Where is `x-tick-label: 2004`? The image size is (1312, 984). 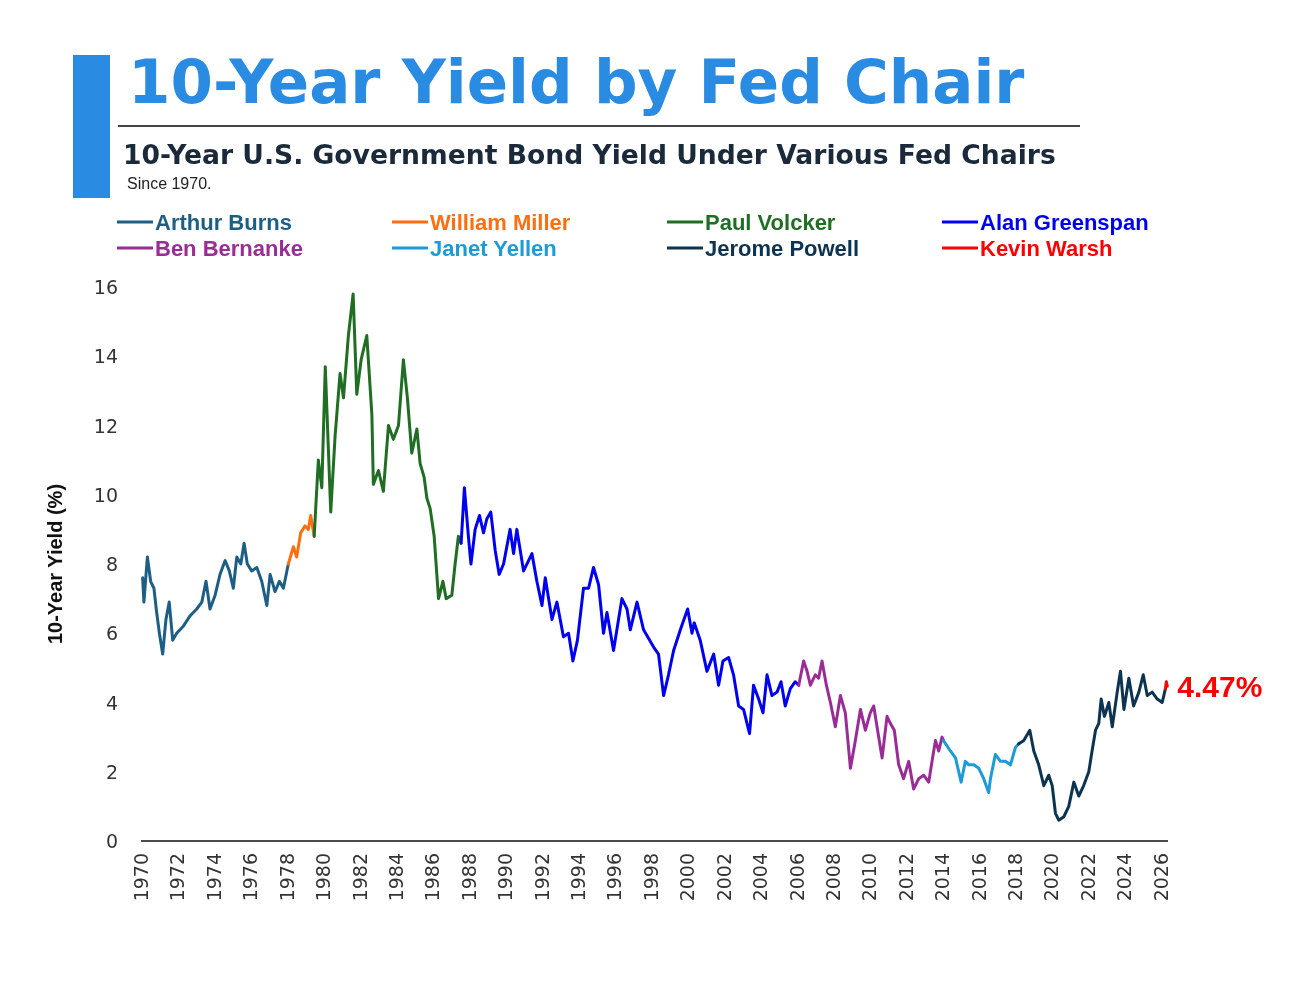 x-tick-label: 2004 is located at coordinates (760, 877).